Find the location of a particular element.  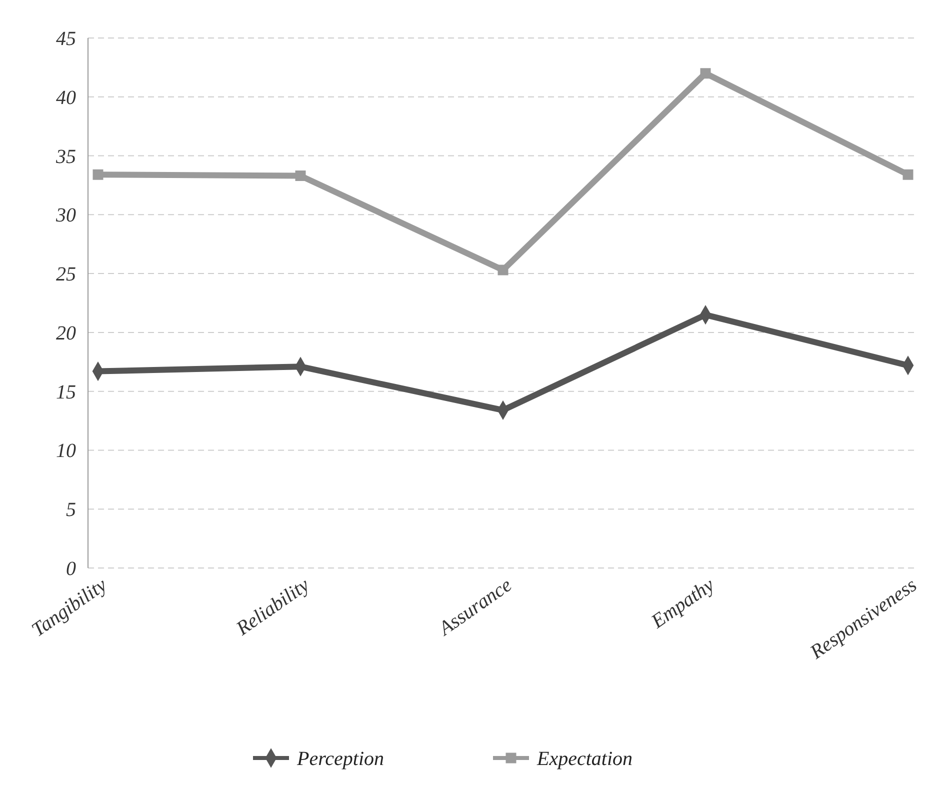

y-tick-label: 40 is located at coordinates (66, 97).